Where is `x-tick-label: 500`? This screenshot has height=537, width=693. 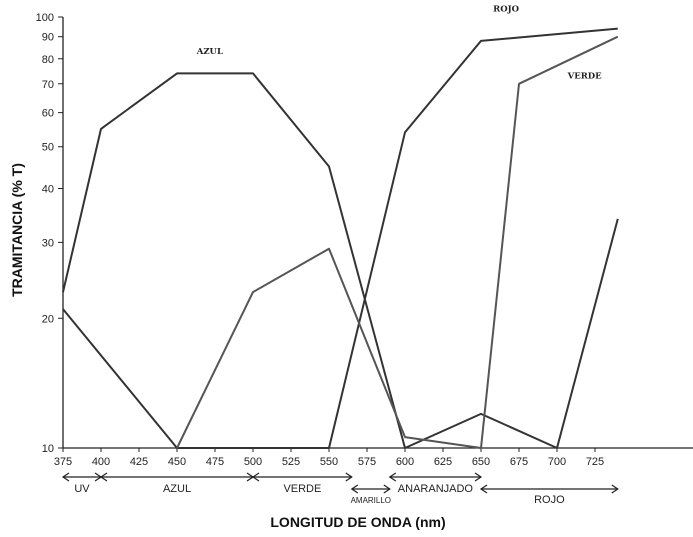 x-tick-label: 500 is located at coordinates (253, 462).